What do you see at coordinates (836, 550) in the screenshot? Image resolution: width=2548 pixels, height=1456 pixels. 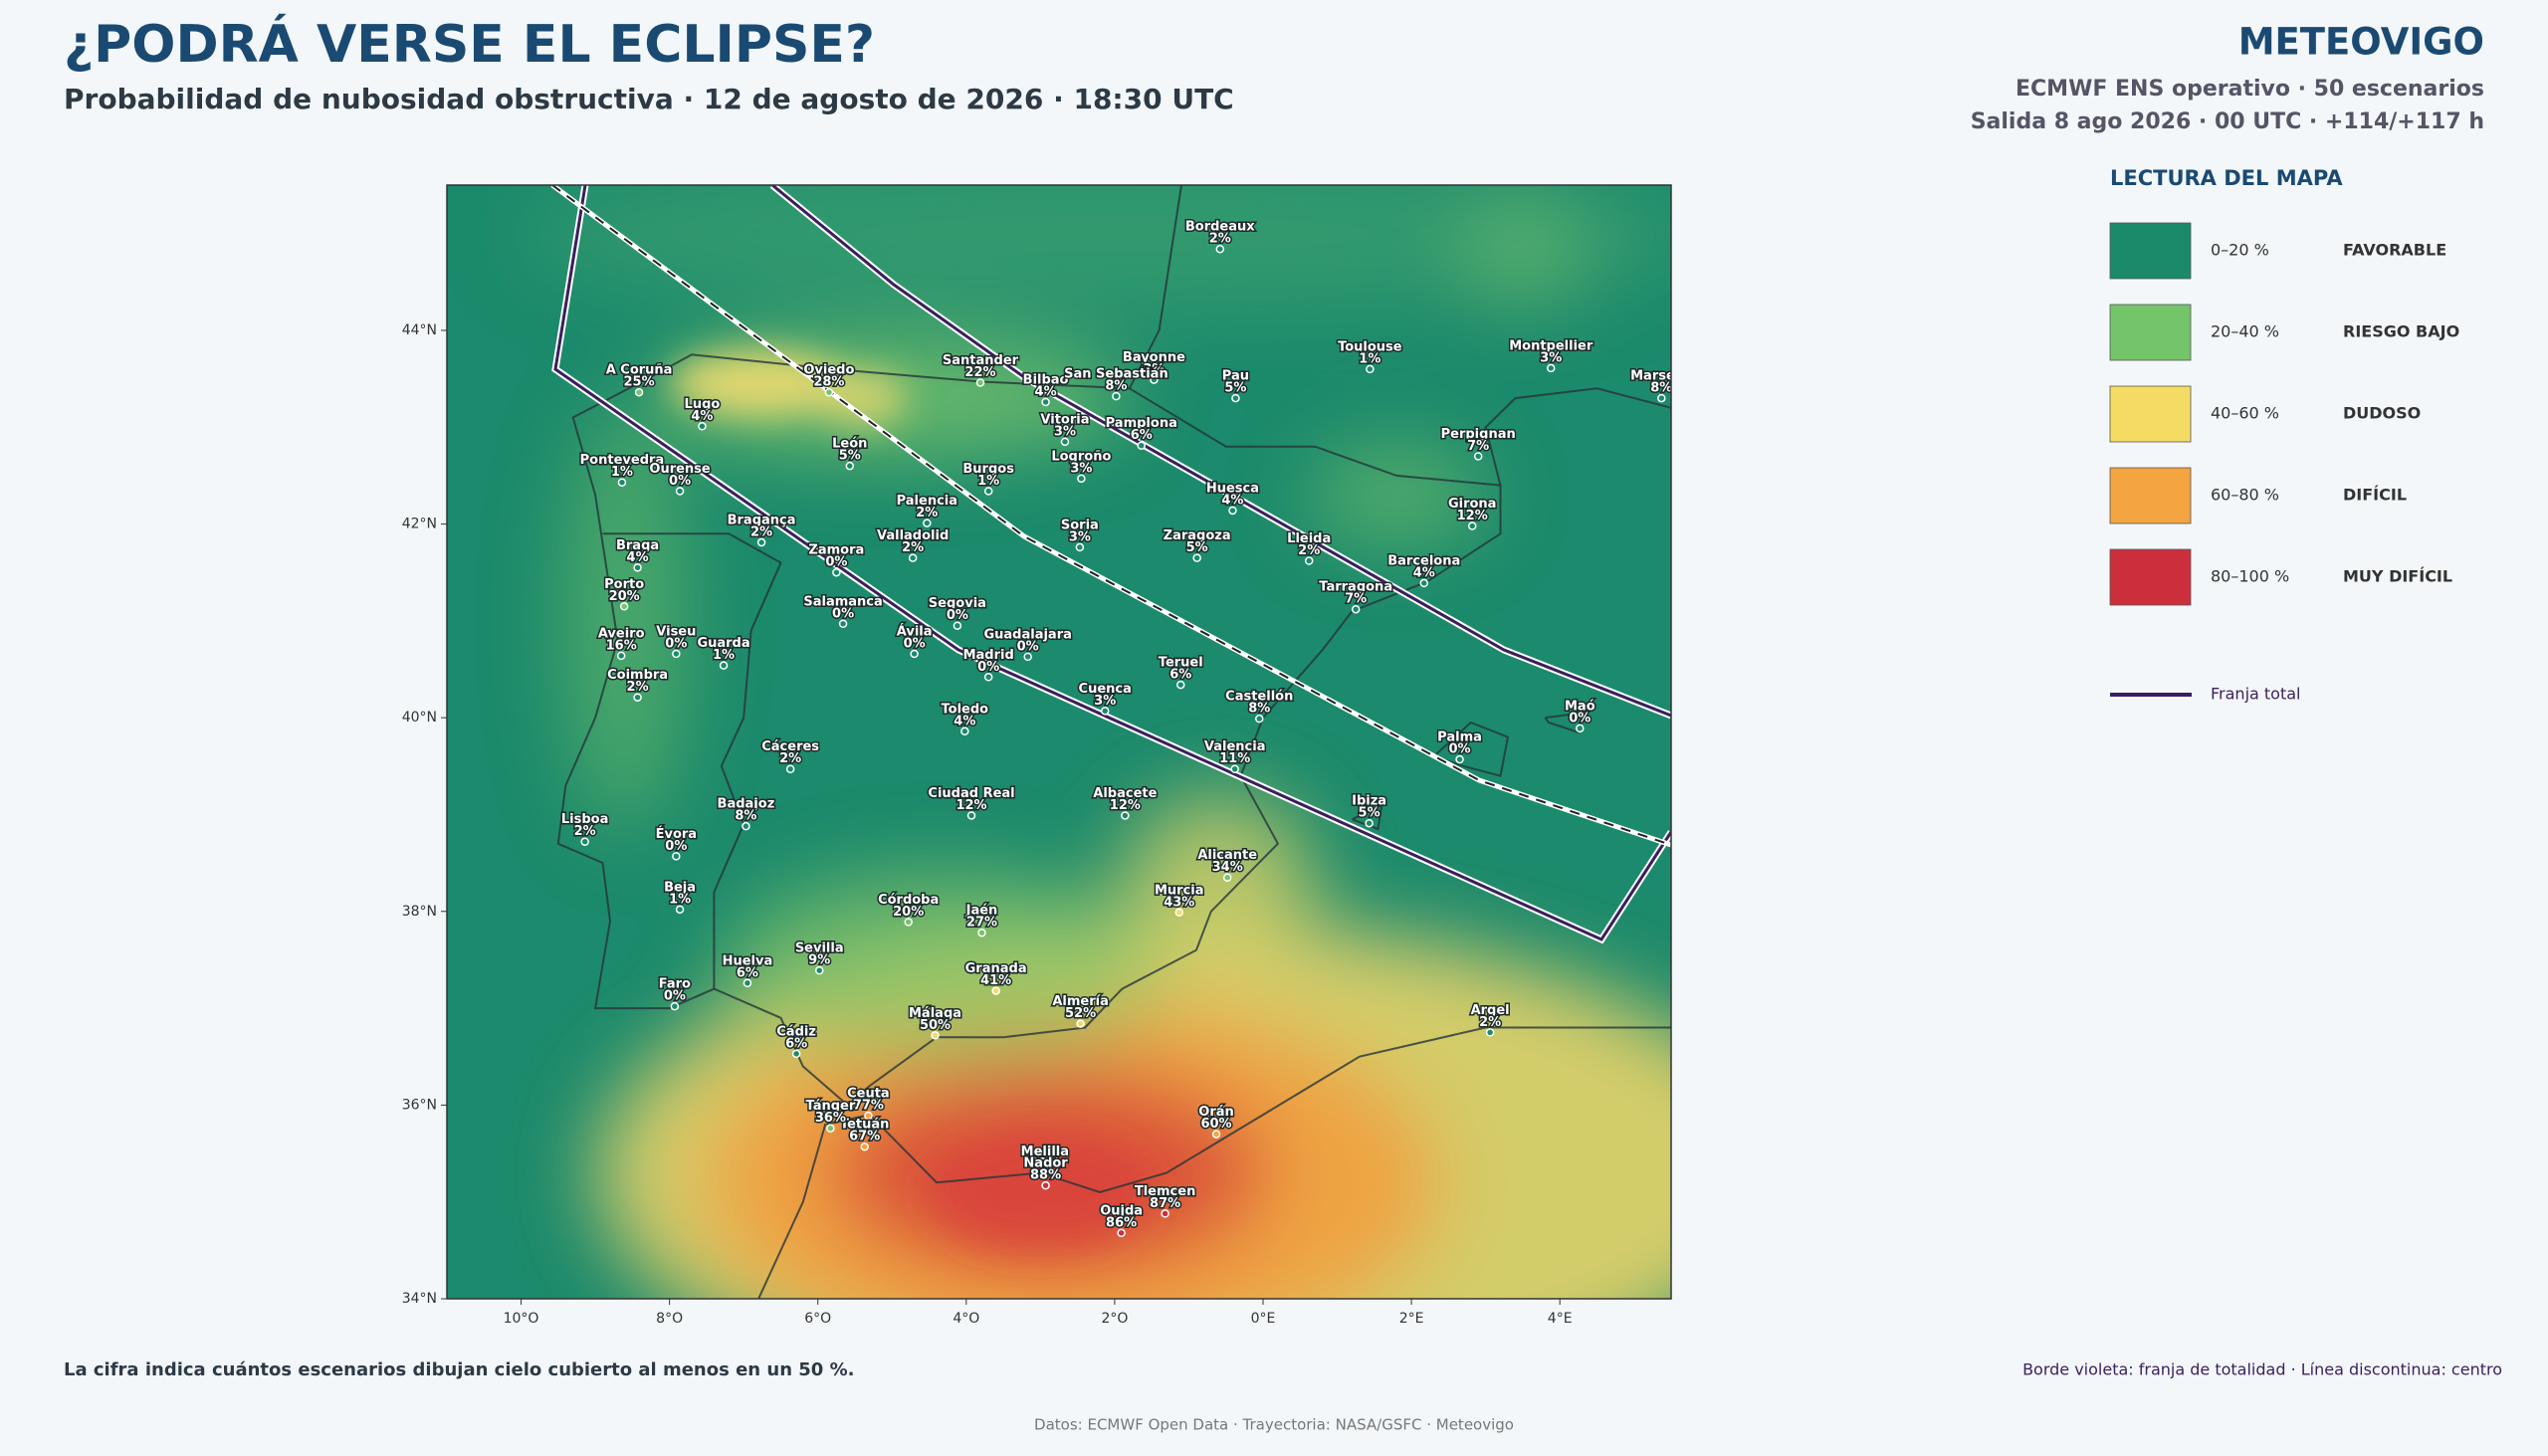 I see `city-name: Zamora` at bounding box center [836, 550].